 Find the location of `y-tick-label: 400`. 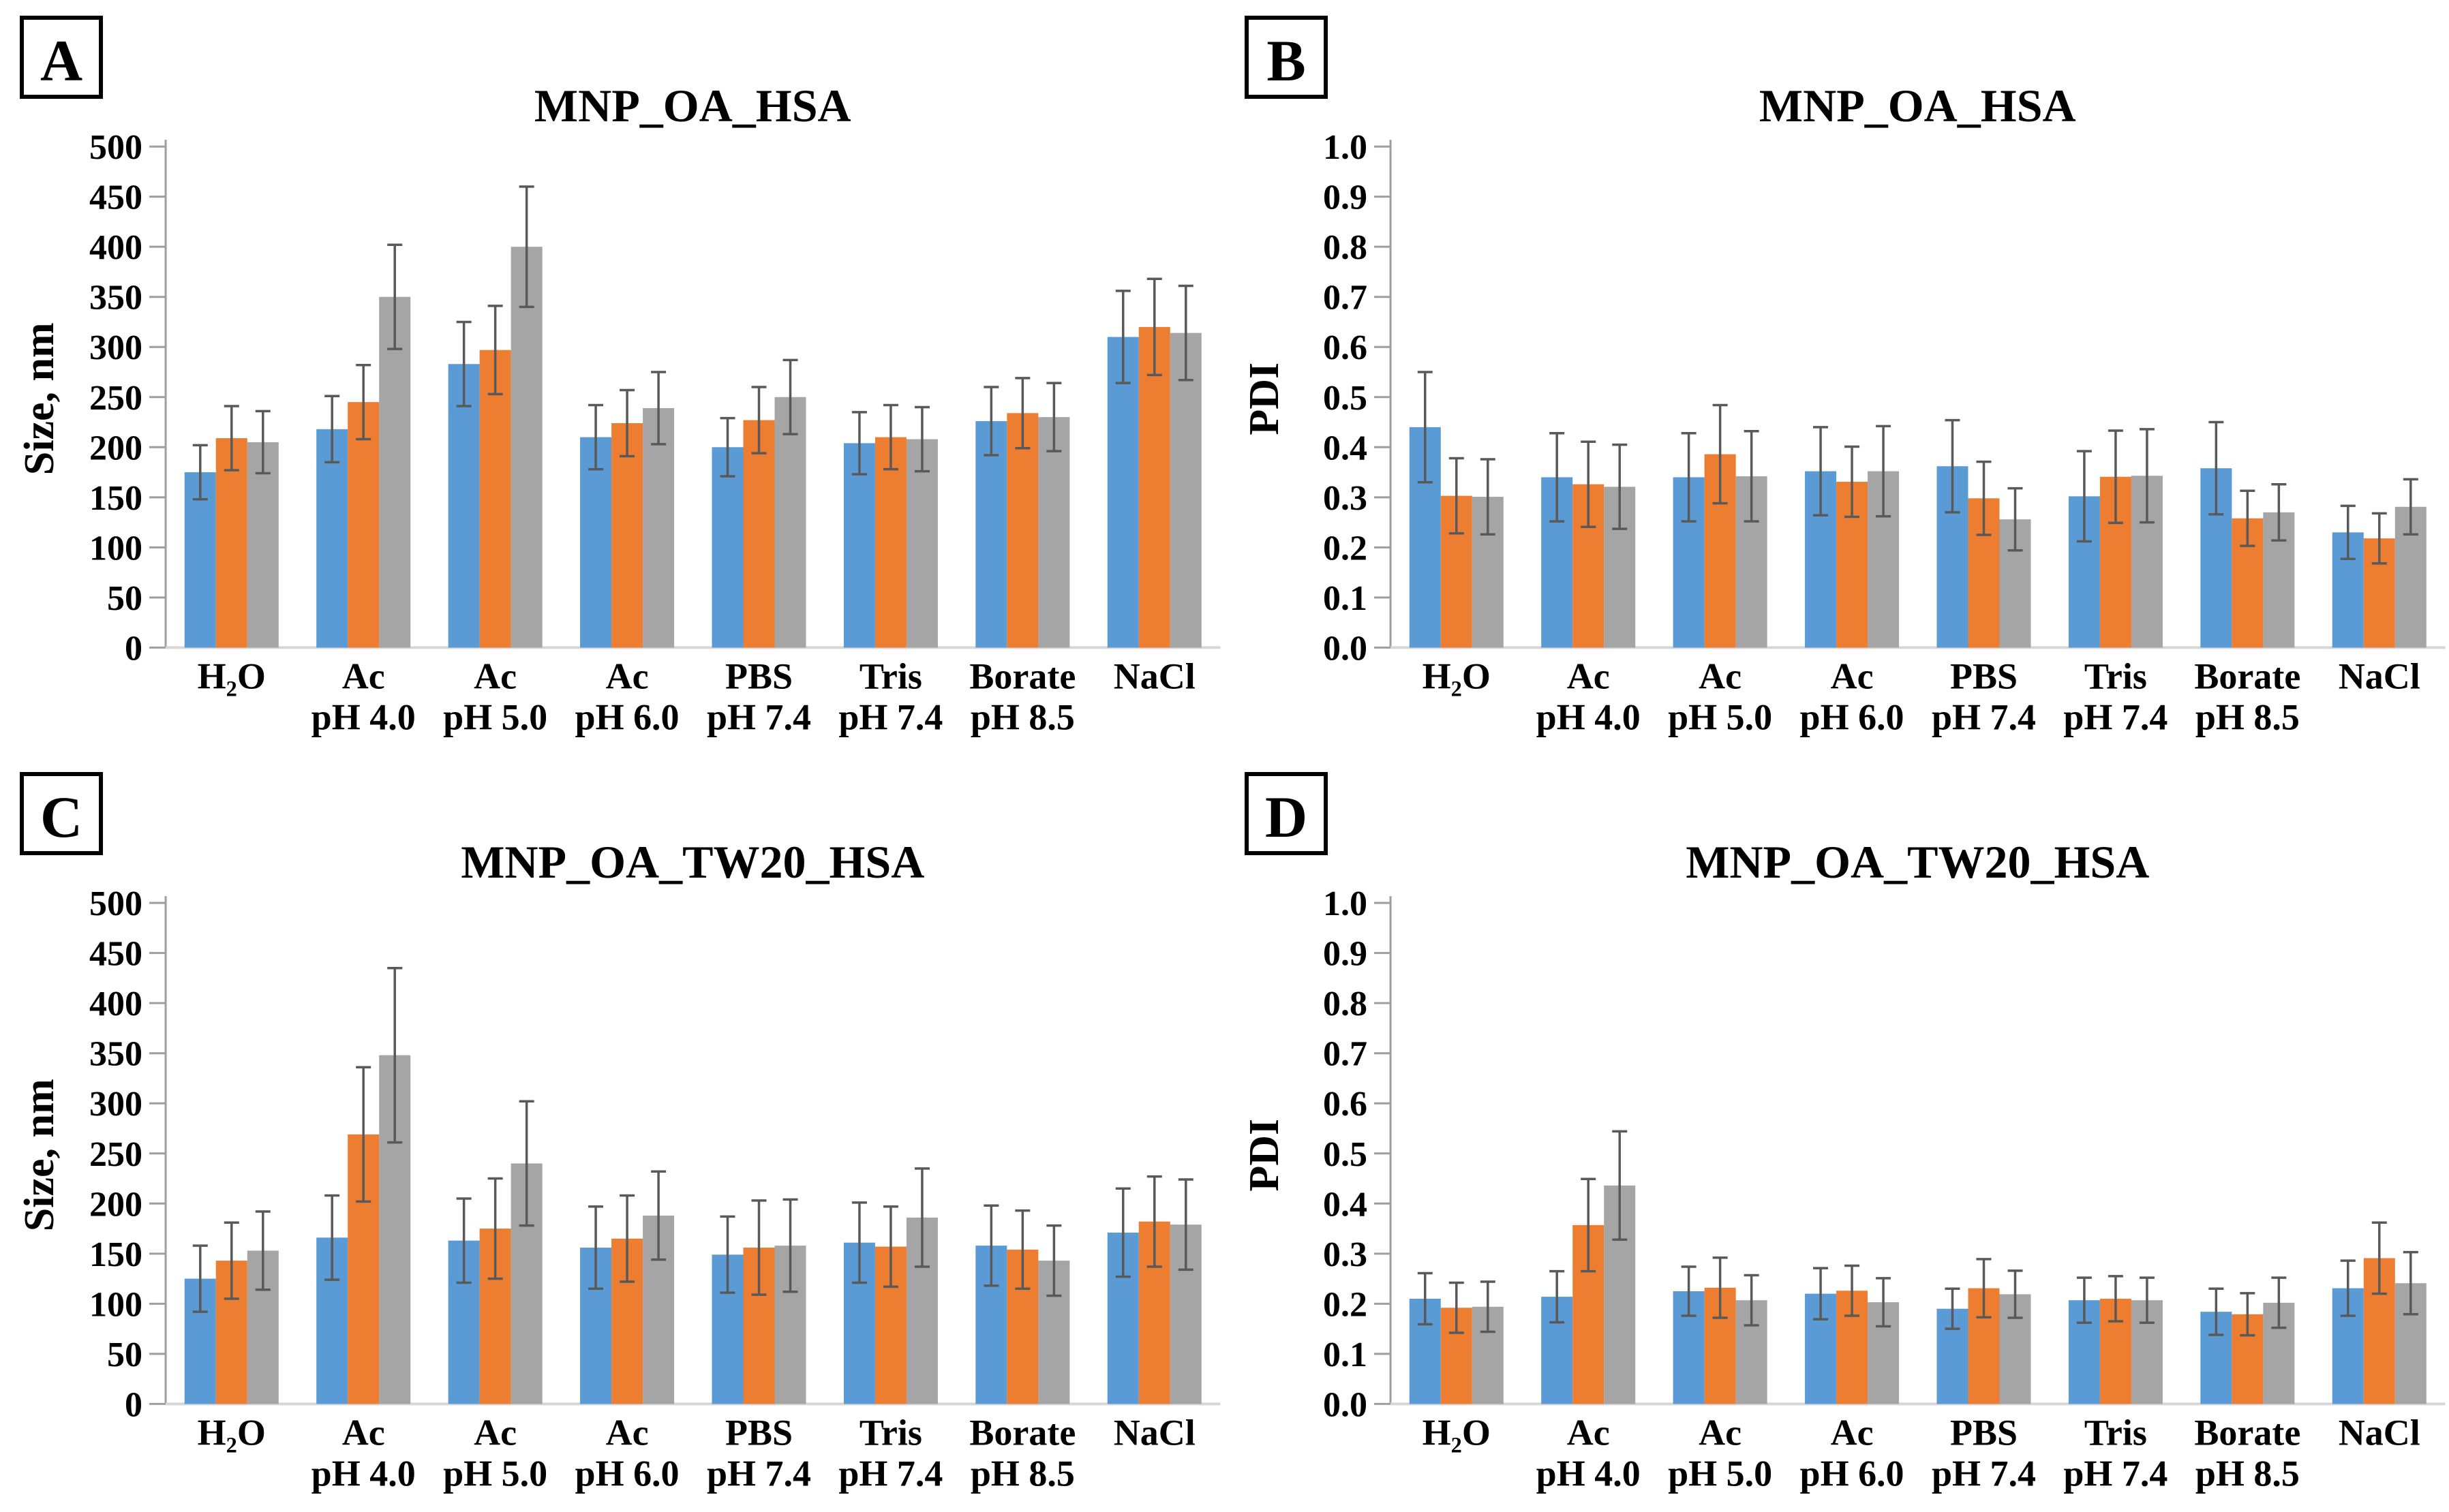

y-tick-label: 400 is located at coordinates (115, 1004).